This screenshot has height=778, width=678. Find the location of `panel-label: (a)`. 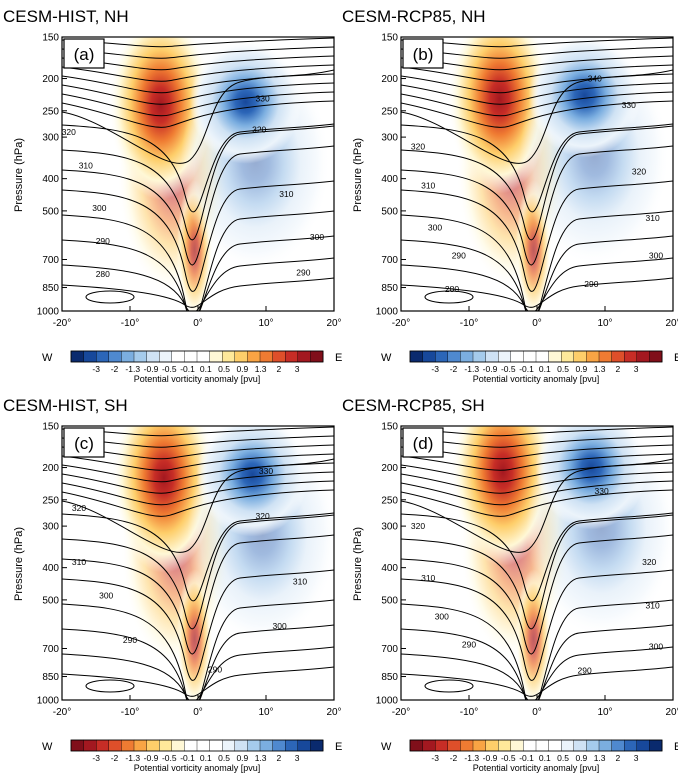

panel-label: (a) is located at coordinates (84, 54).